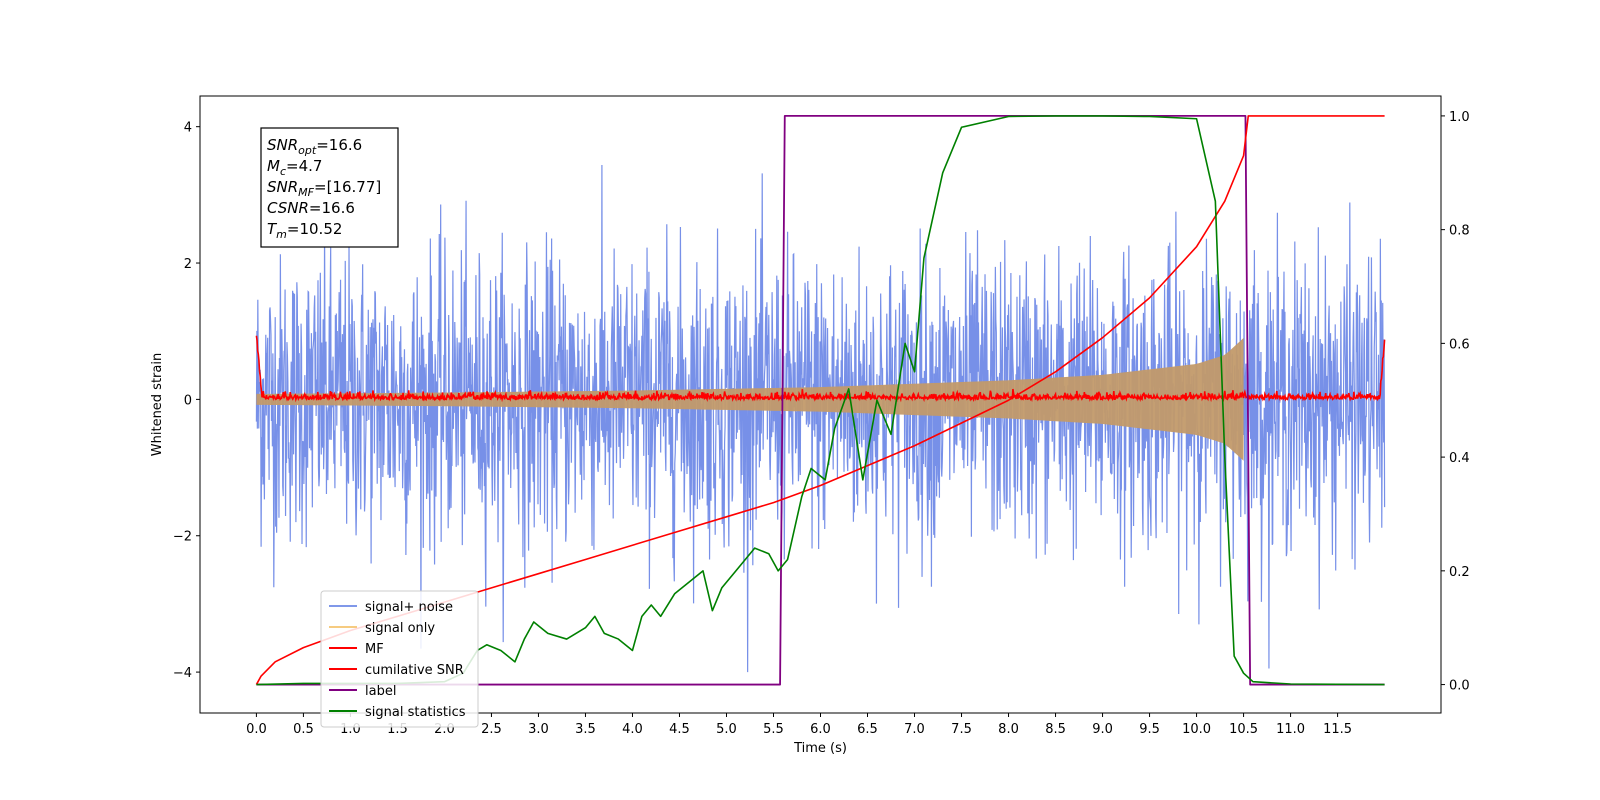 The height and width of the screenshot is (800, 1600). I want to click on x-tick-label: 8.0, so click(1008, 729).